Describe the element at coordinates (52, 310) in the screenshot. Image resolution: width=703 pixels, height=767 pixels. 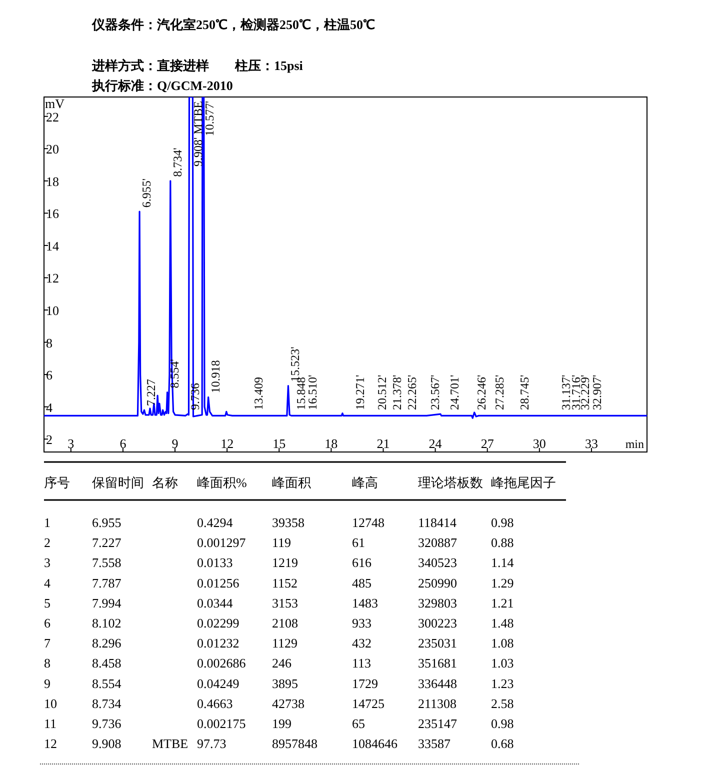
I see `y-tick-label: 10` at that location.